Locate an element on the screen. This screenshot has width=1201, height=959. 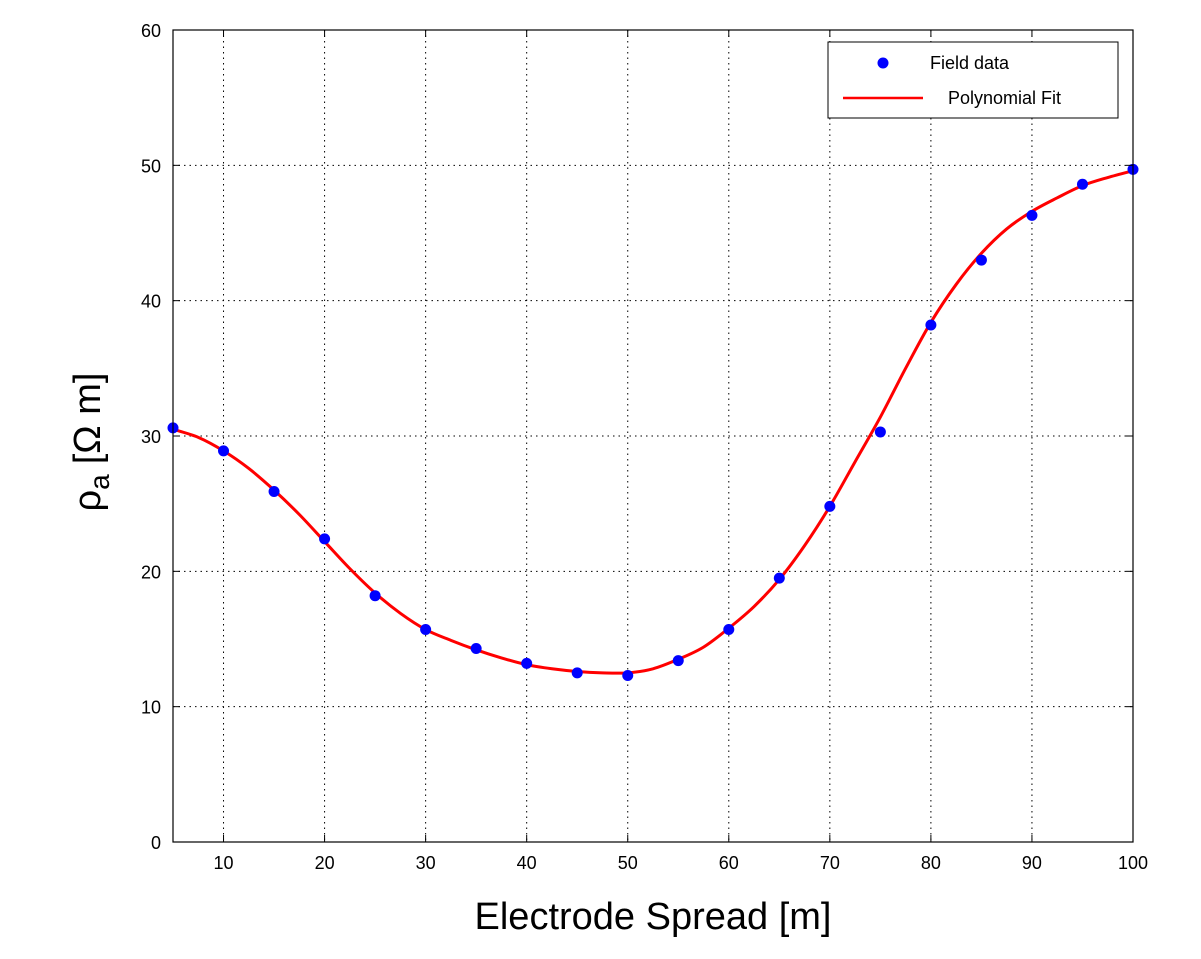
y-axis-symbol: ρ is located at coordinates (88, 501).